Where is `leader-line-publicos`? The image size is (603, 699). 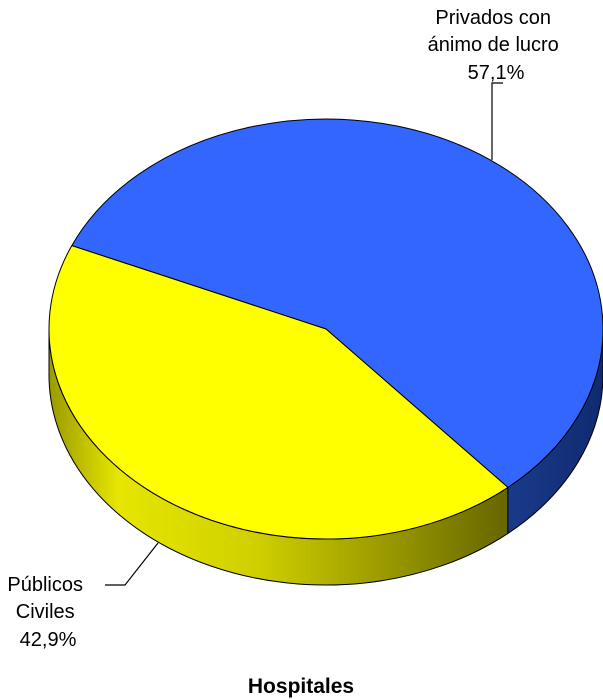 leader-line-publicos is located at coordinates (132, 564).